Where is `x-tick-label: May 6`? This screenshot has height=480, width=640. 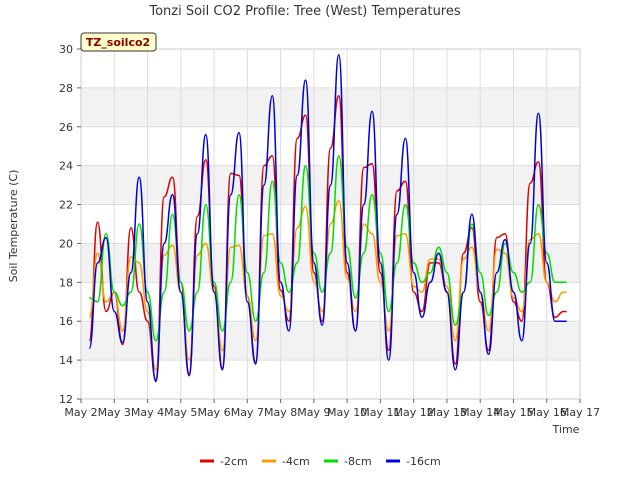
x-tick-label: May 6 is located at coordinates (213, 412).